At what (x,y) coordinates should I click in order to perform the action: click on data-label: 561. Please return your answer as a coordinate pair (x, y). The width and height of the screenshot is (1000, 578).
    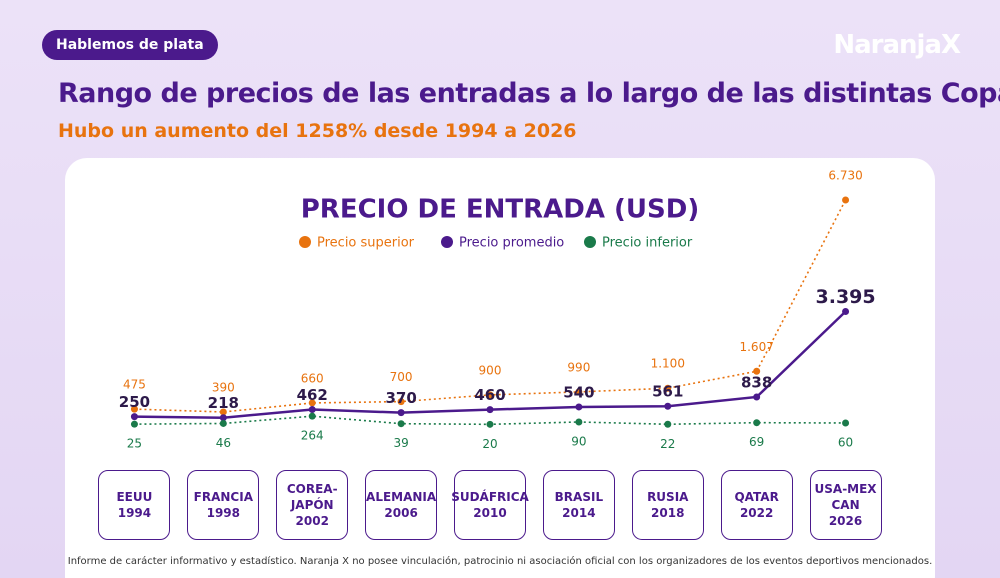
    Looking at the image, I should click on (667, 392).